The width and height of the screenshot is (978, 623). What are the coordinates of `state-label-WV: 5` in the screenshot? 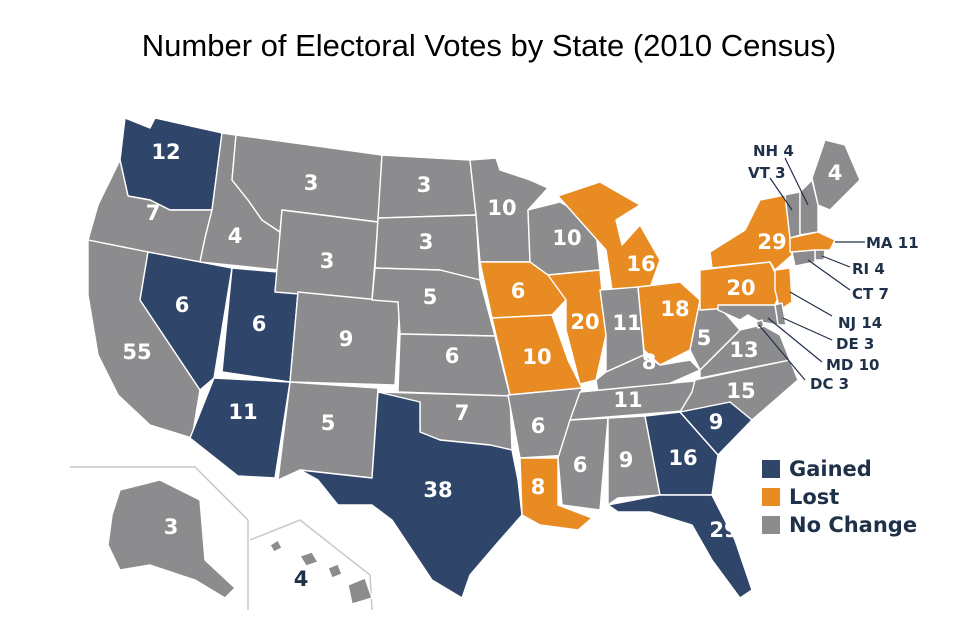 It's located at (704, 338).